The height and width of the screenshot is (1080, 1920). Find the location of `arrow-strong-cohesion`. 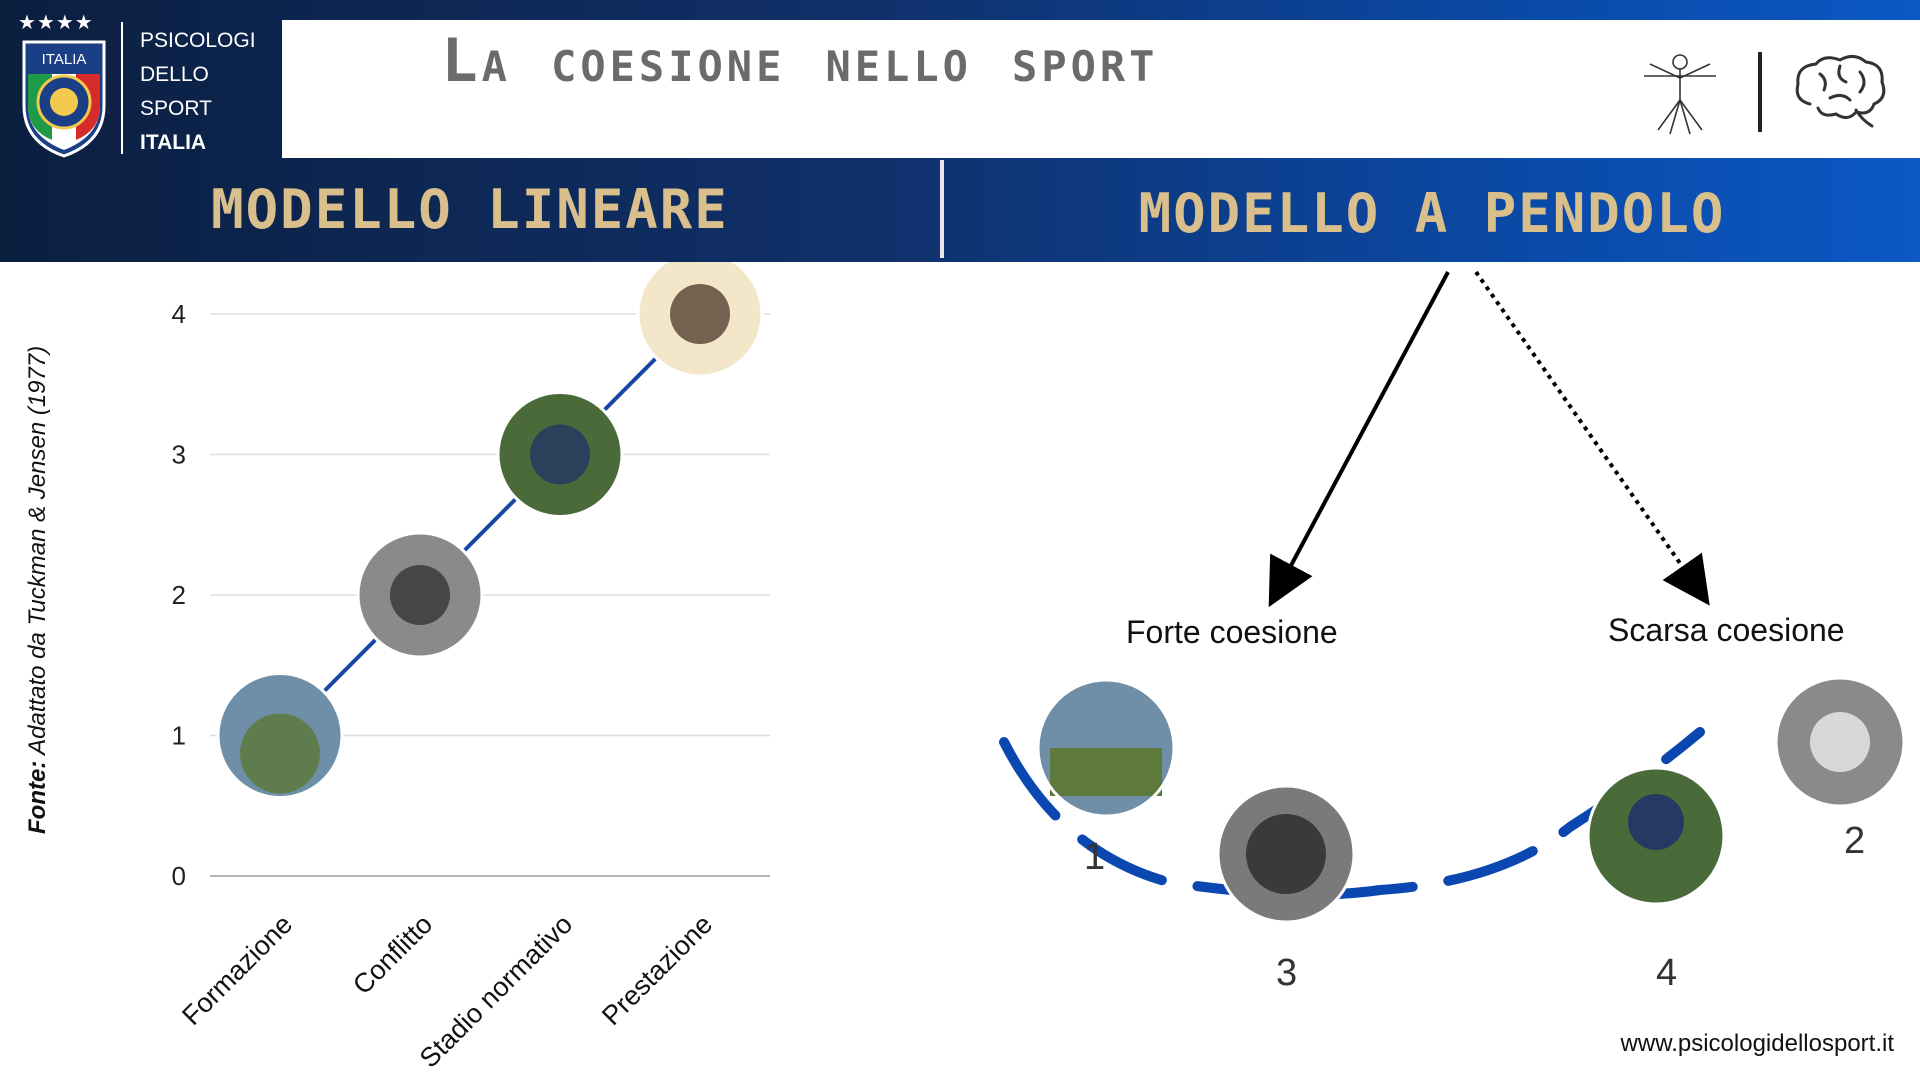

arrow-strong-cohesion is located at coordinates (1359, 439).